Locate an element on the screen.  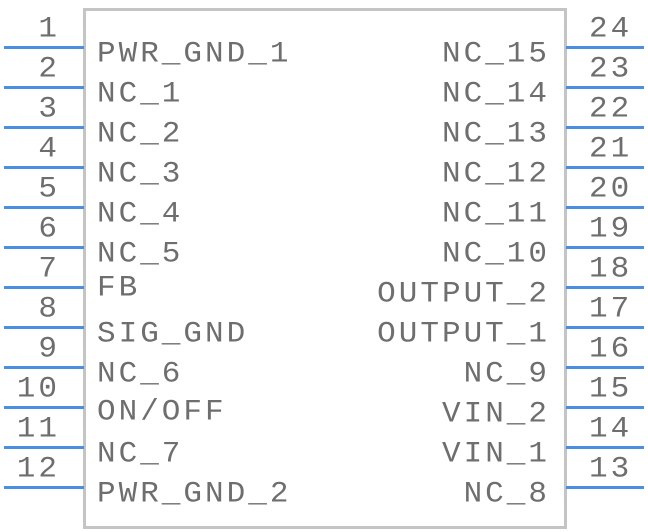
pin-number-13: 13 is located at coordinates (611, 469).